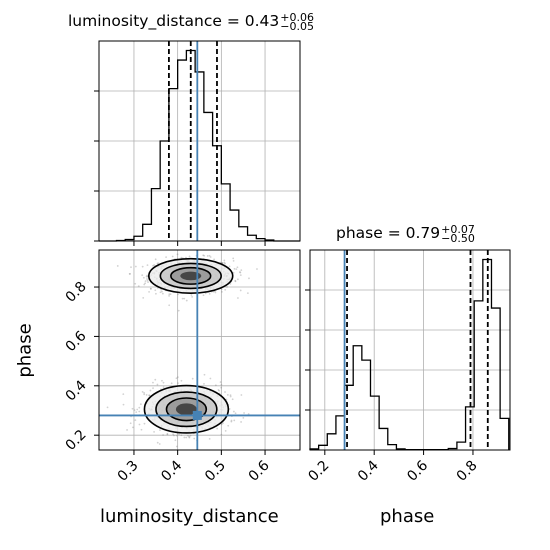  Describe the element at coordinates (297, 26) in the screenshot. I see `title-luminosity_distance-minus: −0.05` at that location.